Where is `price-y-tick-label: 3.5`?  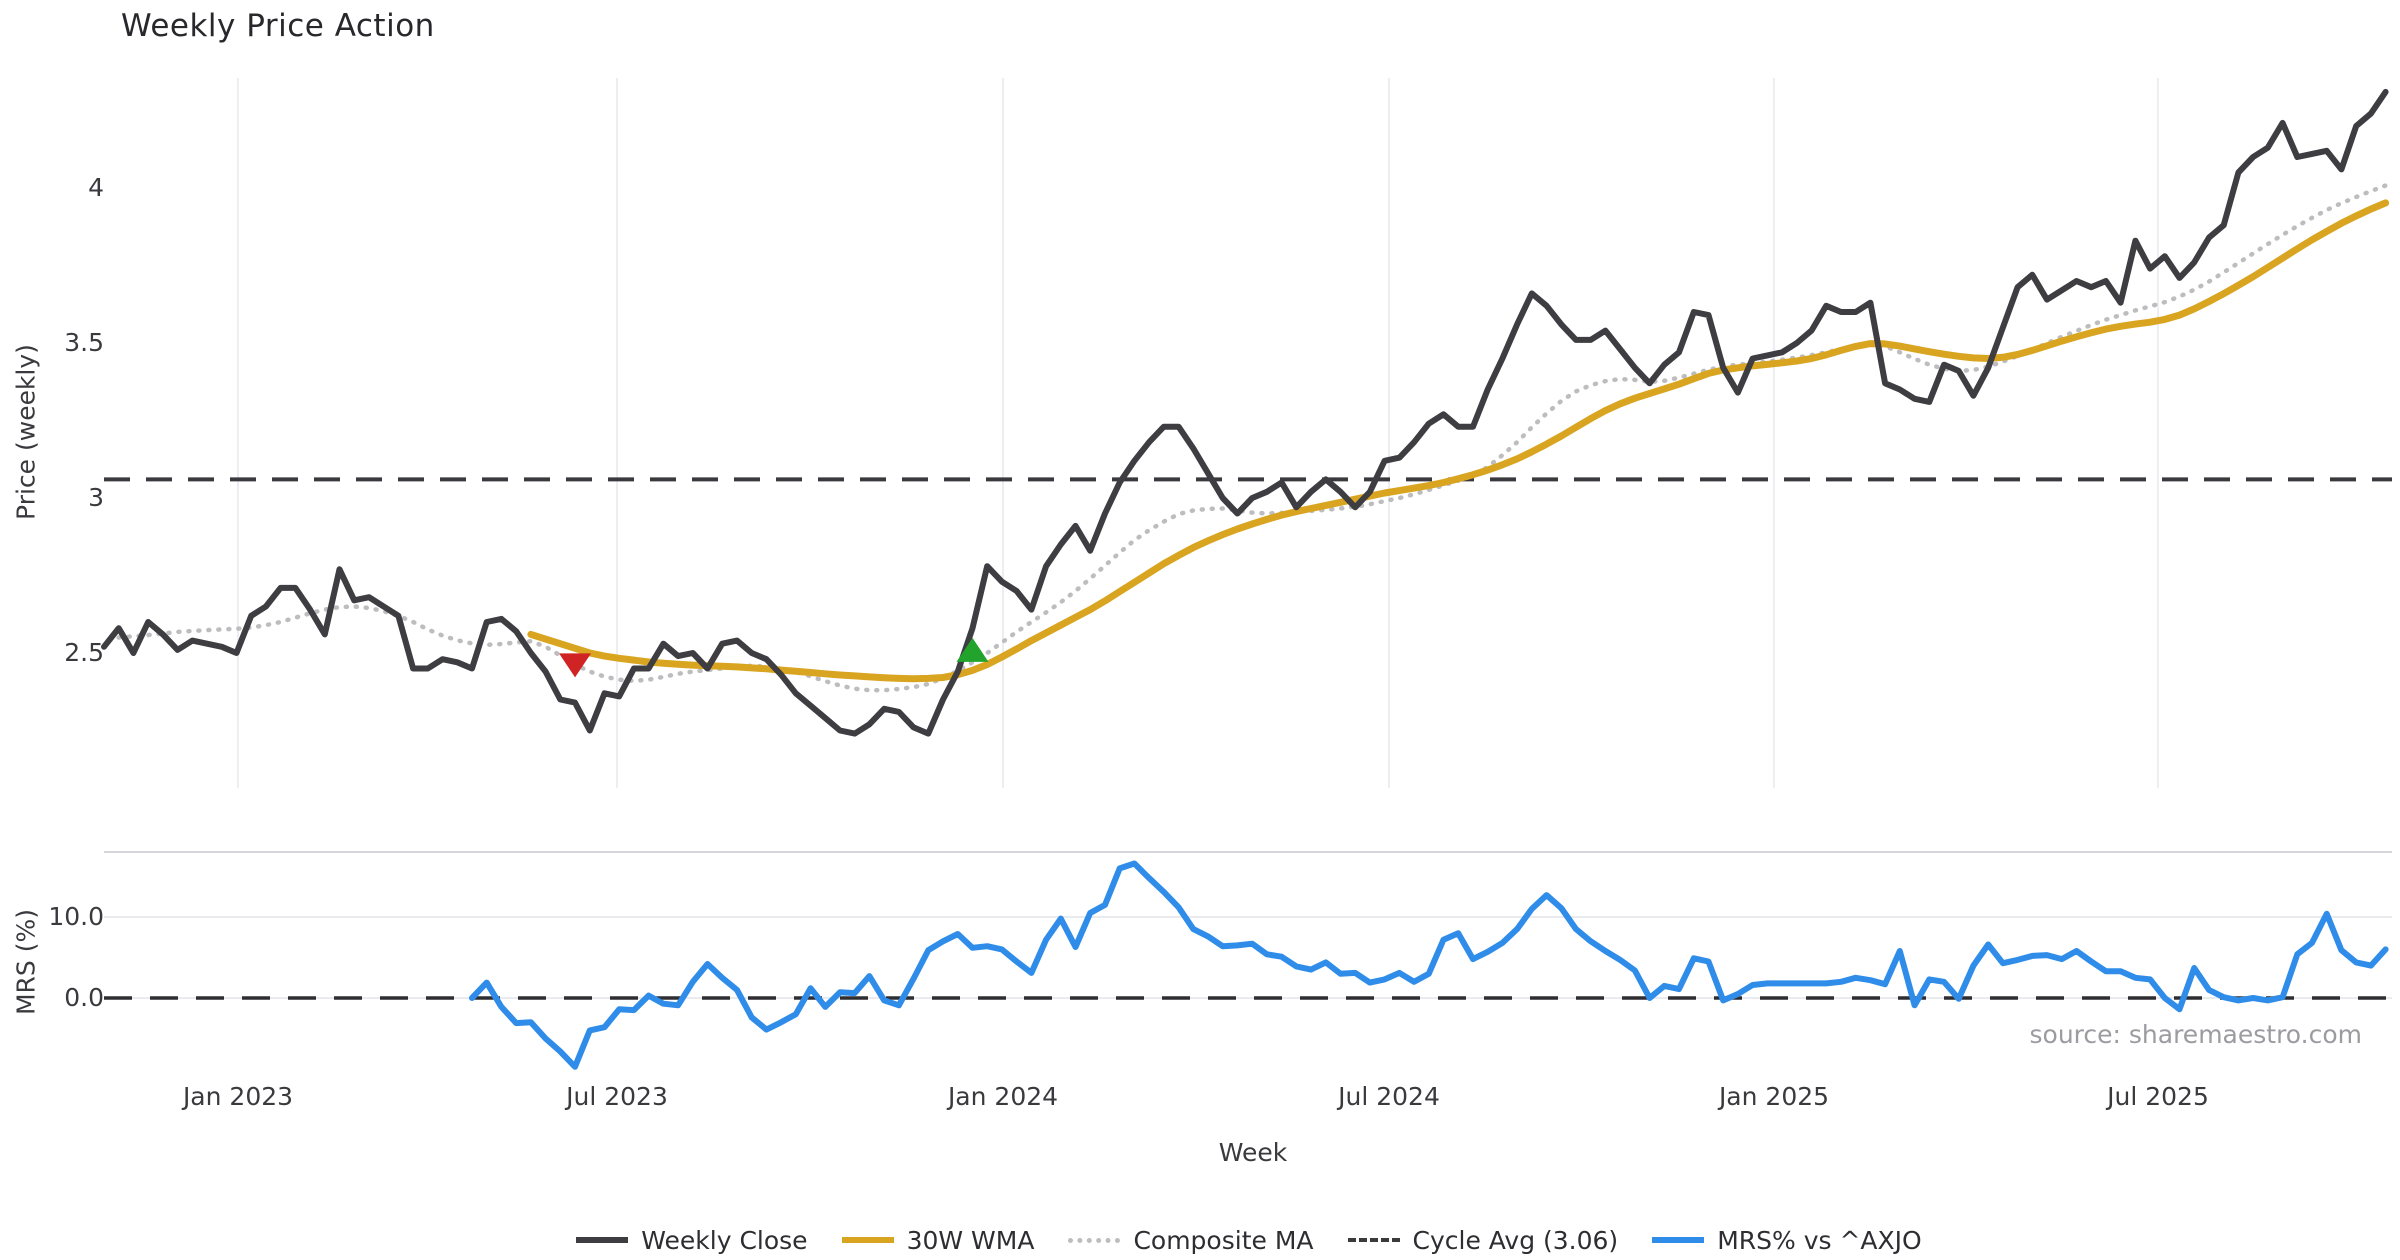
price-y-tick-label: 3.5 is located at coordinates (84, 342).